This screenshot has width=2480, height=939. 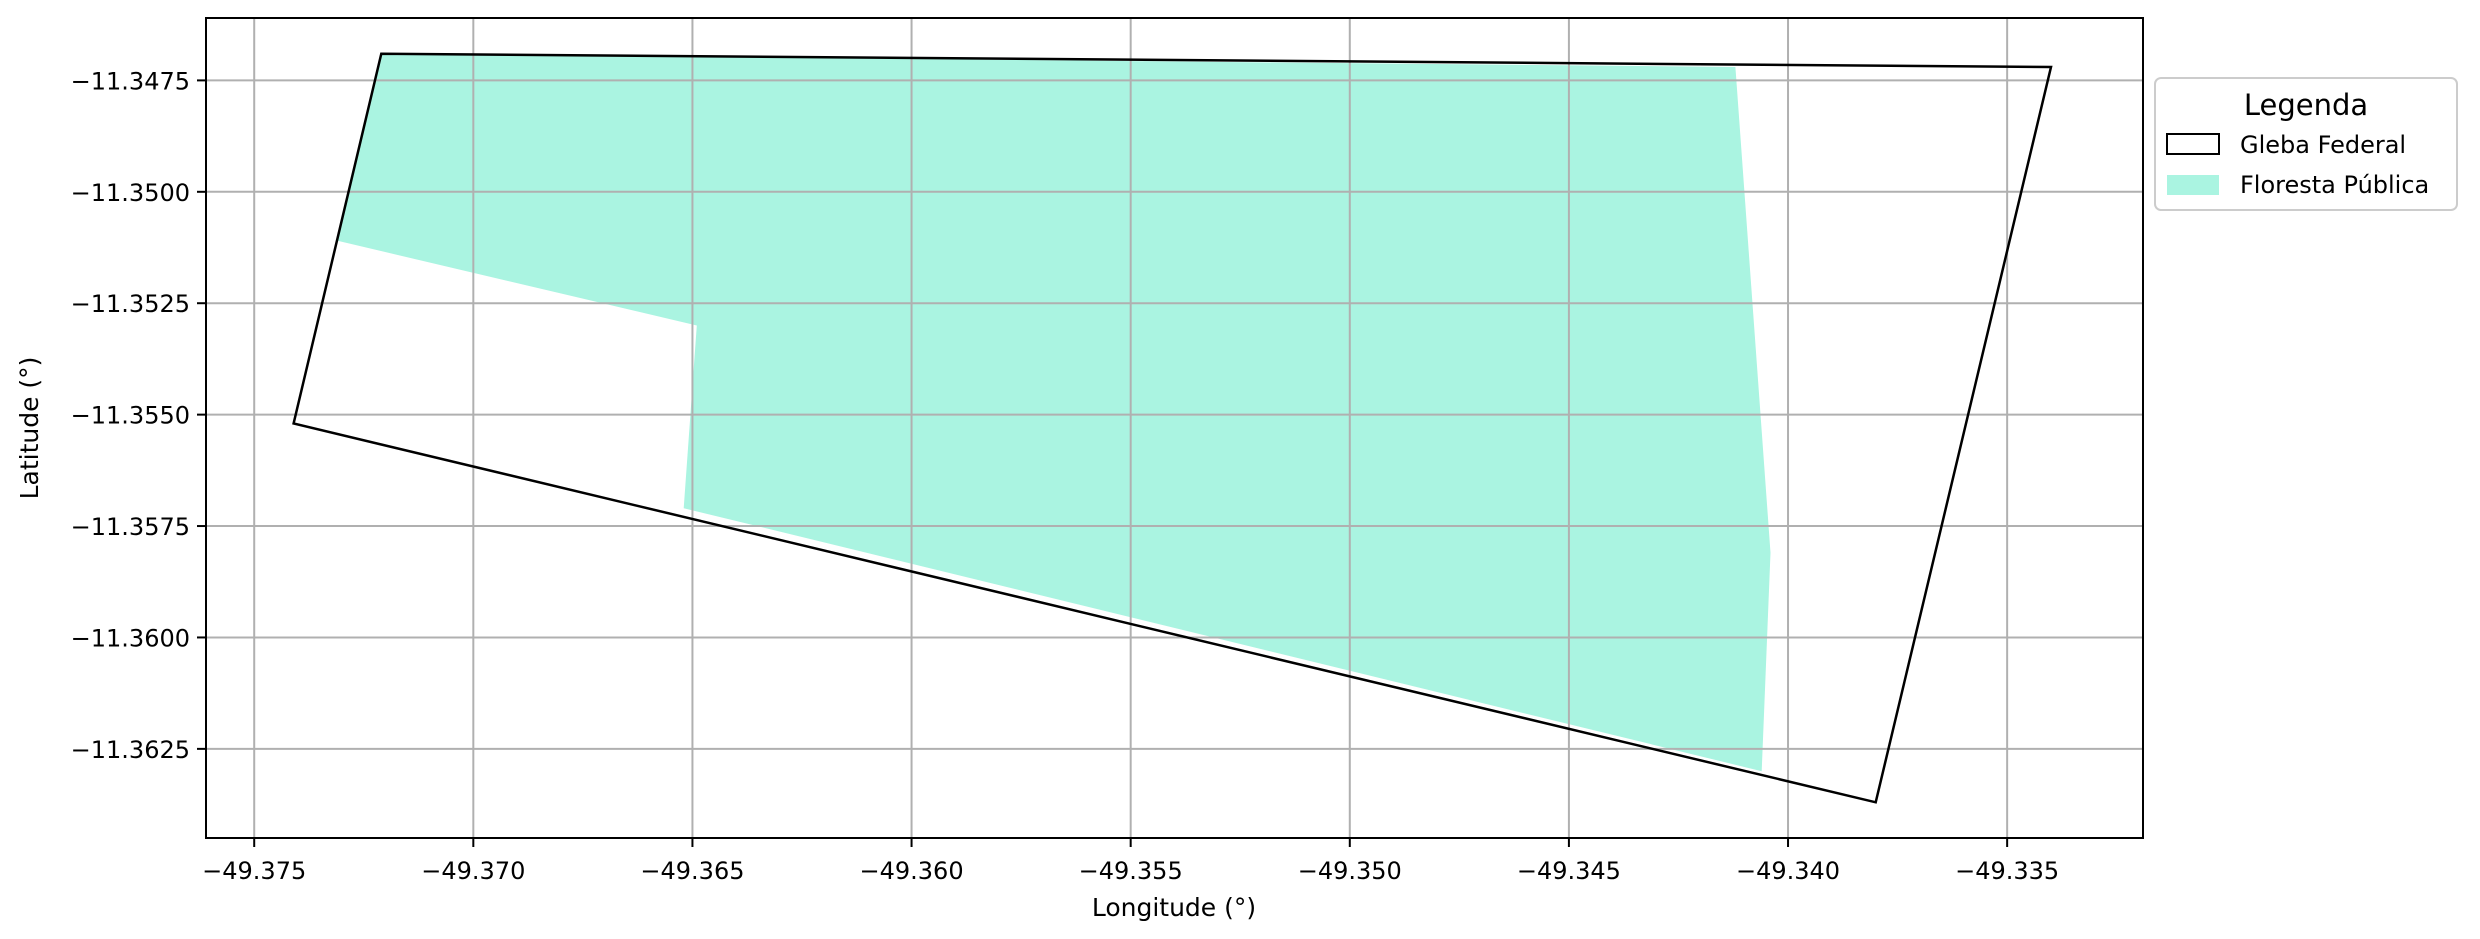 I want to click on legend-title: Legenda, so click(x=2306, y=105).